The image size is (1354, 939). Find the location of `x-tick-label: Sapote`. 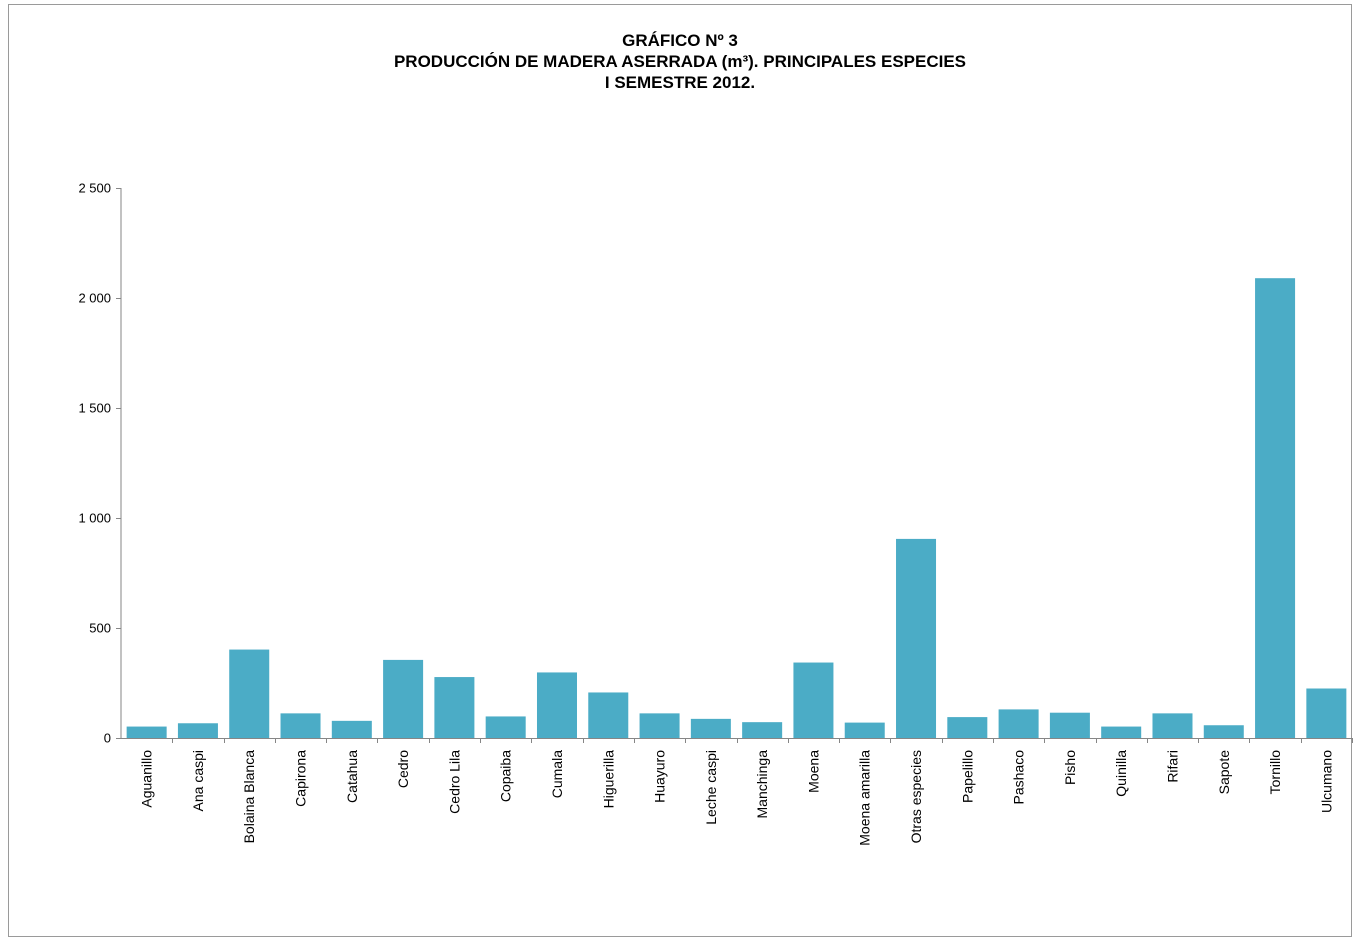

x-tick-label: Sapote is located at coordinates (1224, 772).